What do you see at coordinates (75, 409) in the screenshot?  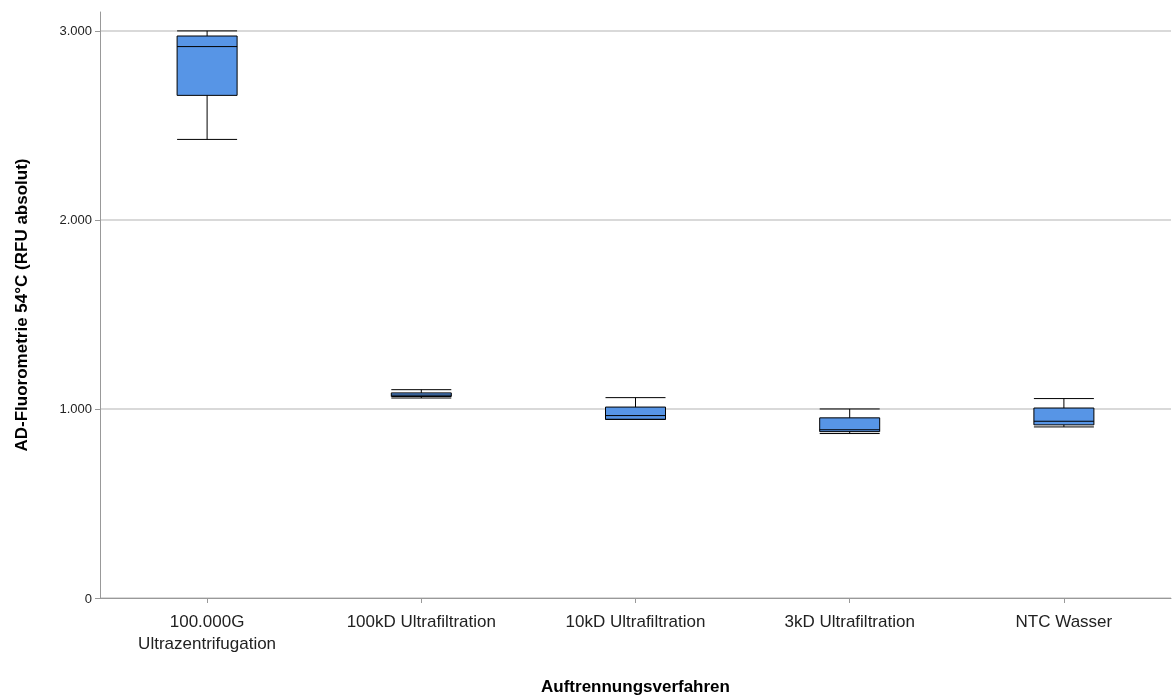 I see `y-tick-label: 1.000` at bounding box center [75, 409].